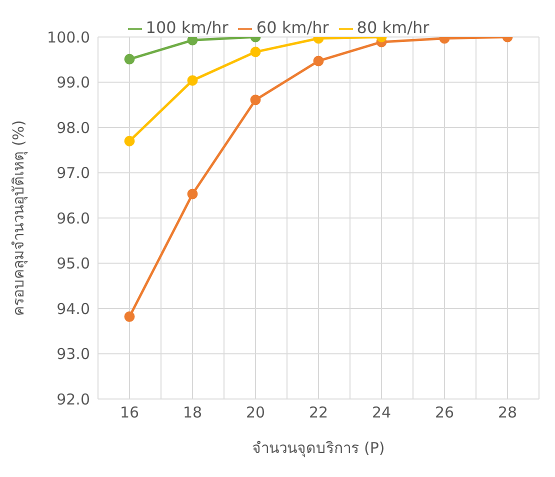  Describe the element at coordinates (18, 218) in the screenshot. I see `y-axis-title: ครอบคลุมจำนวนอุบัติเหตุ (%)` at that location.